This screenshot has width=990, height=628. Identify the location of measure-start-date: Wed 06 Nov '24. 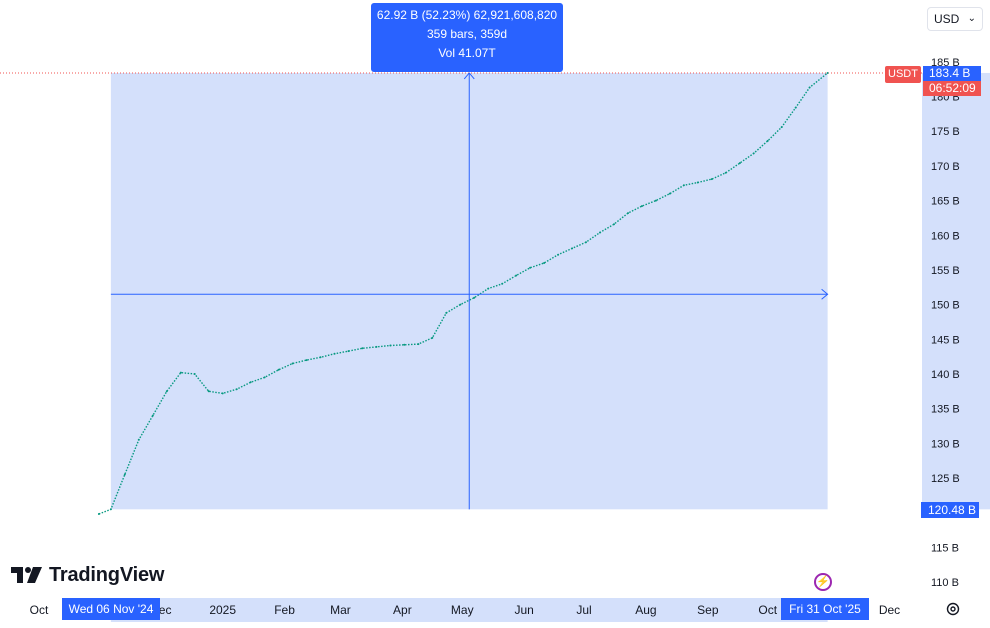
(111, 609).